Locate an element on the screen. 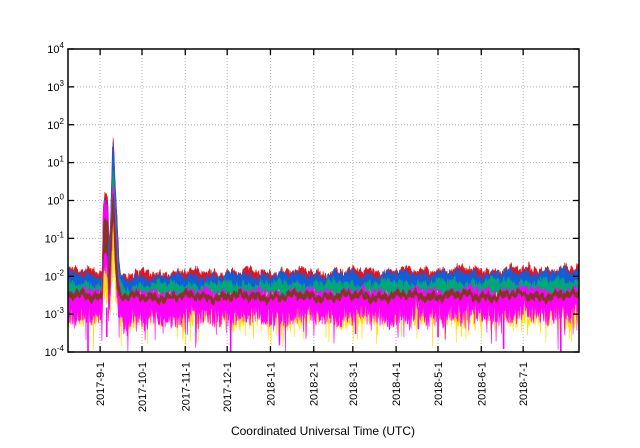 This screenshot has height=448, width=640. svg-text: 2018-3-1 is located at coordinates (354, 384).